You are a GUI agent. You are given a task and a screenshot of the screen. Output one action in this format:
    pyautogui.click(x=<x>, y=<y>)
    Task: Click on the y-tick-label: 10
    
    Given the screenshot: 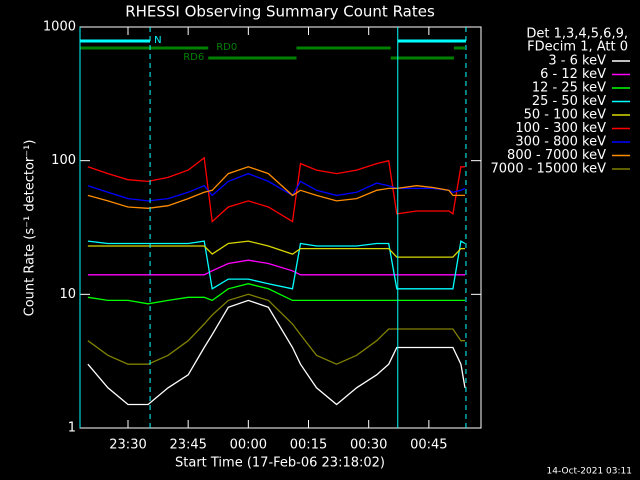 What is the action you would take?
    pyautogui.click(x=67, y=294)
    